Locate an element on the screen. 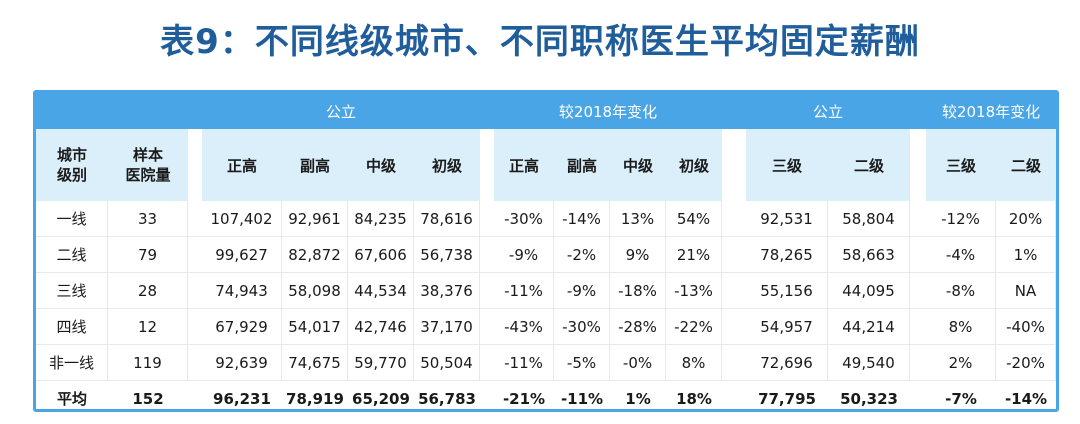 This screenshot has width=1080, height=424. cell-public-a: 92,961 is located at coordinates (315, 219).